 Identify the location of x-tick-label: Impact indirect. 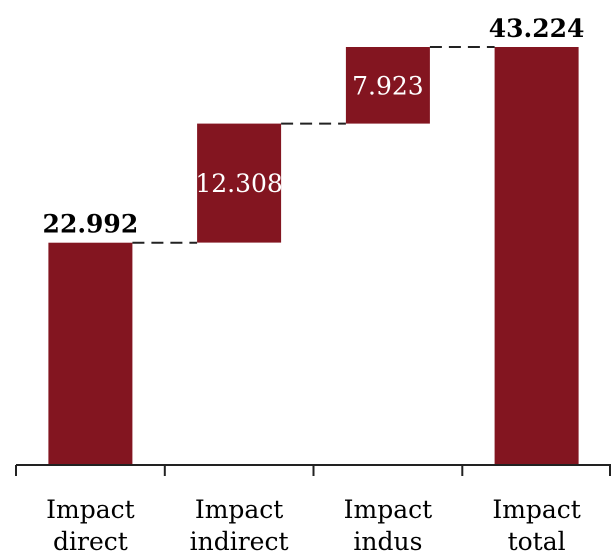
(239, 525).